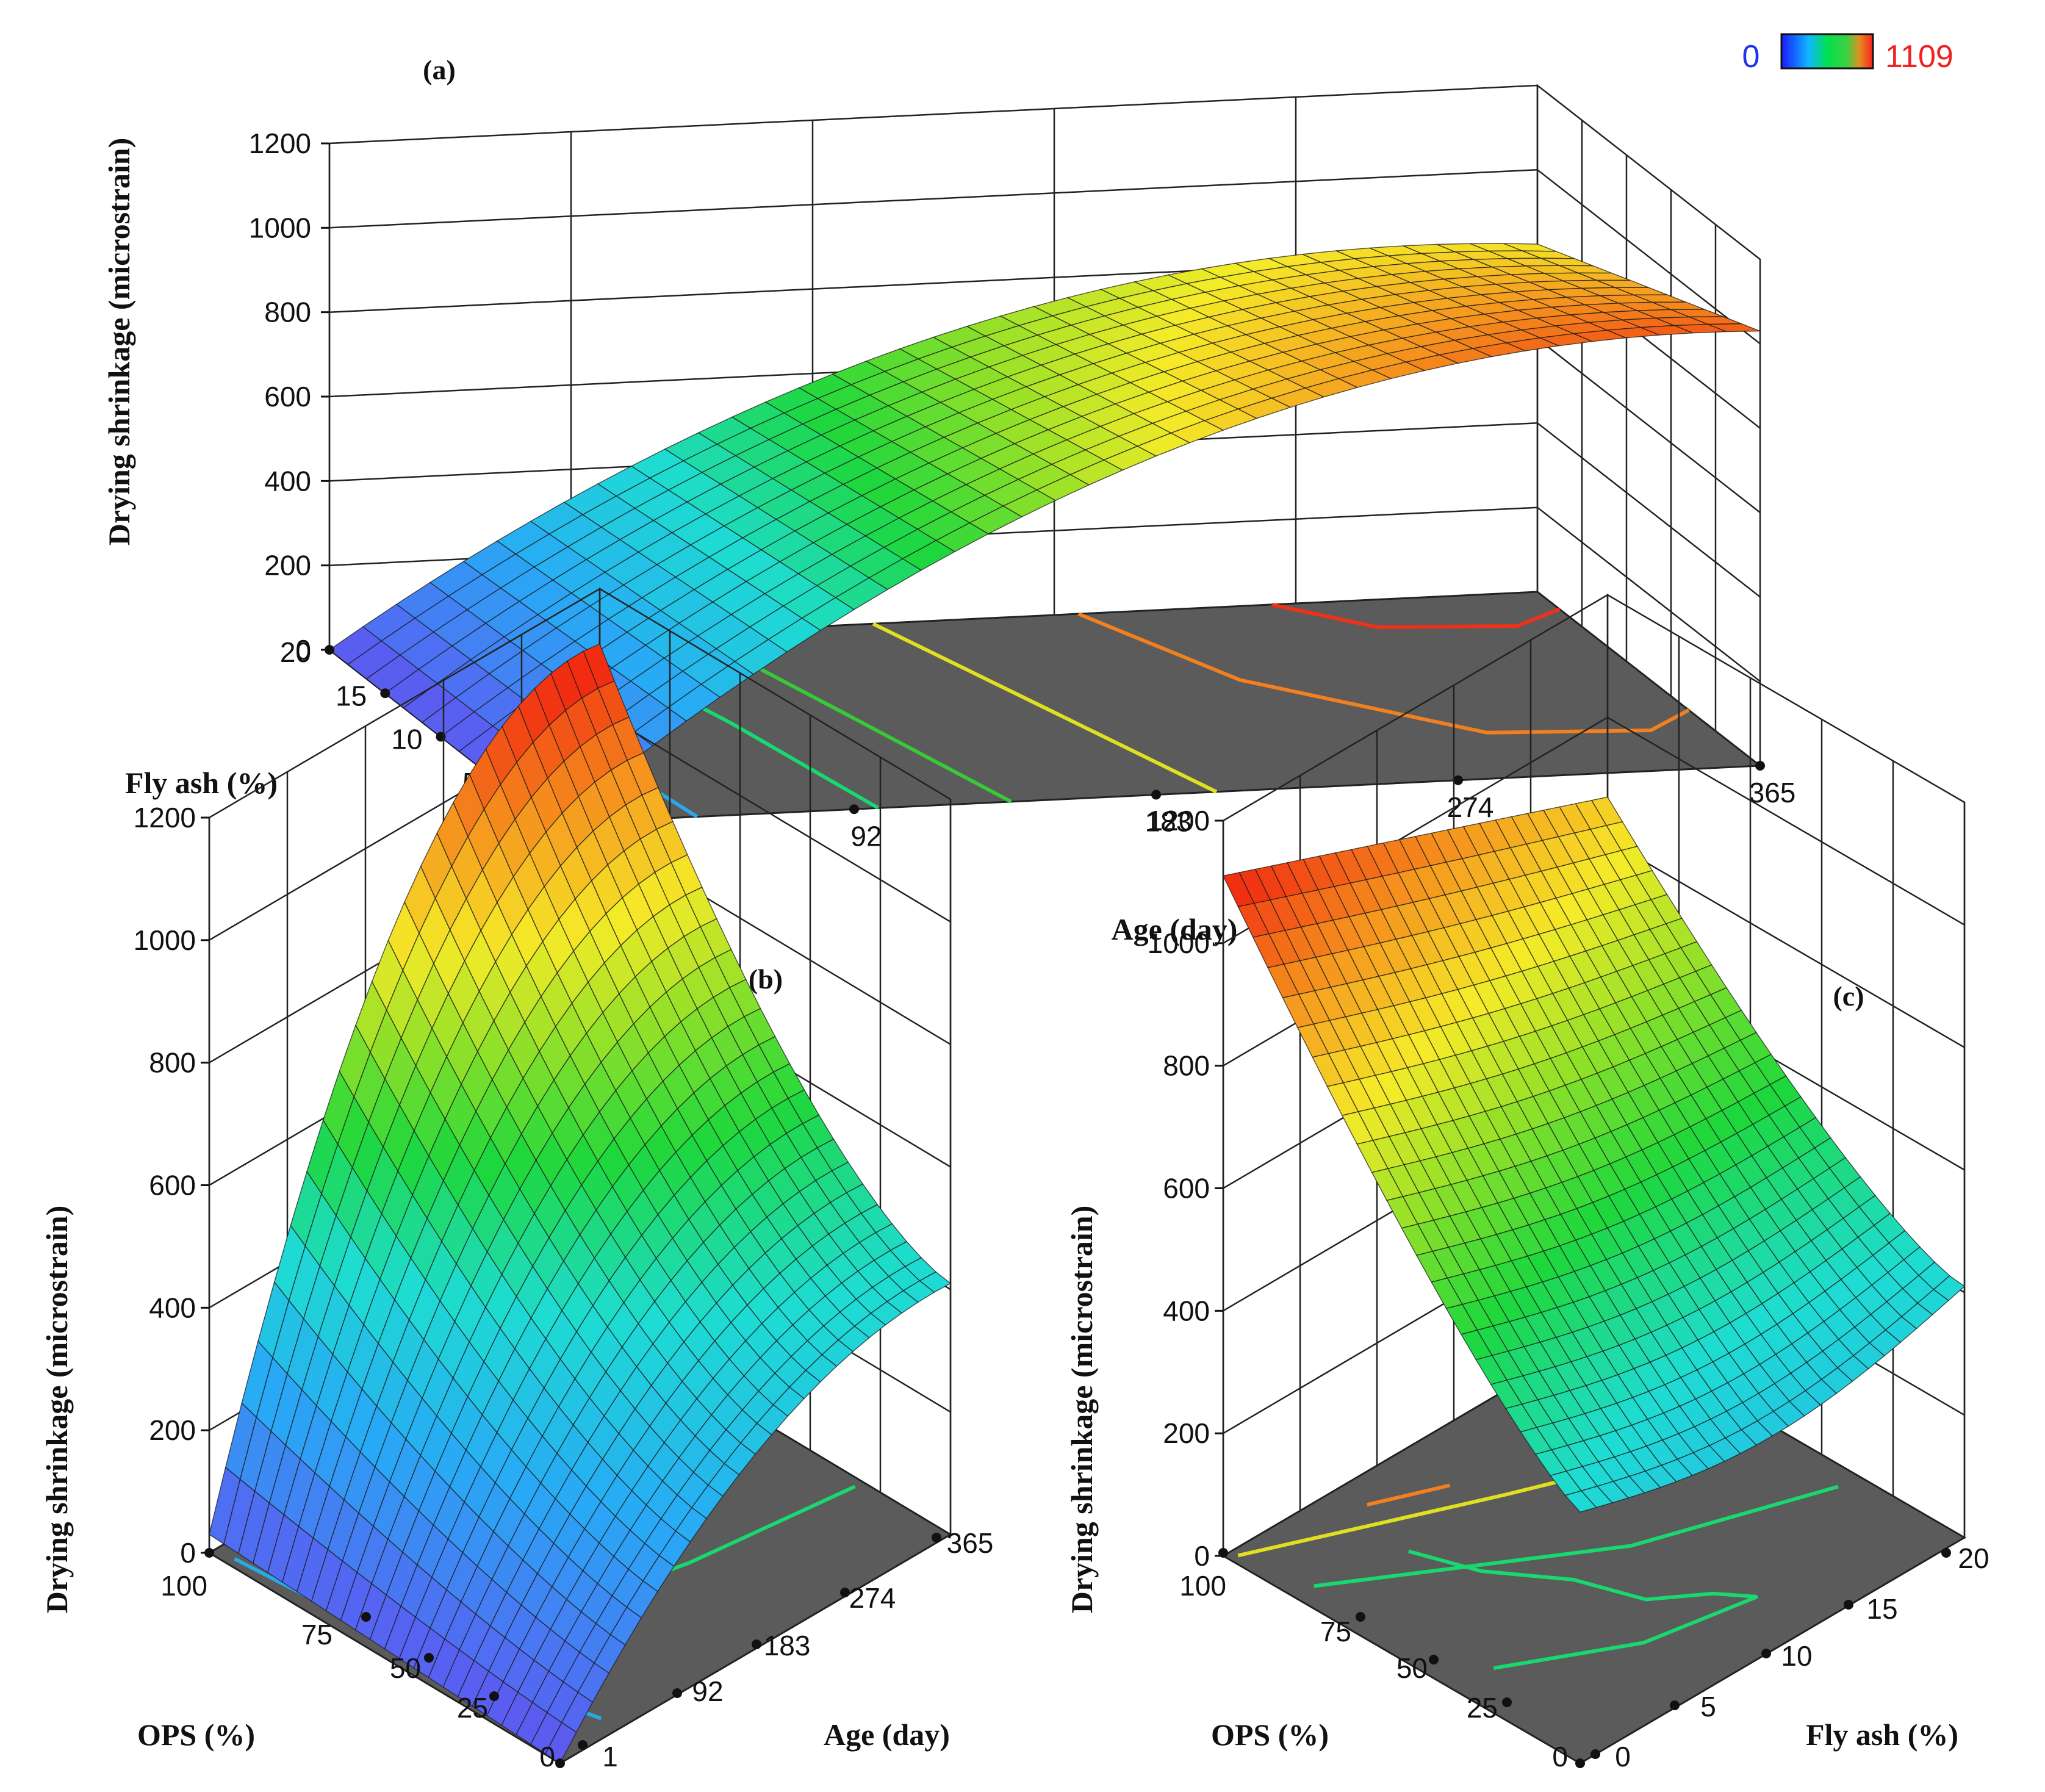 Image resolution: width=2045 pixels, height=1792 pixels. What do you see at coordinates (547, 1756) in the screenshot?
I see `chart-b-y-tick-label: 0` at bounding box center [547, 1756].